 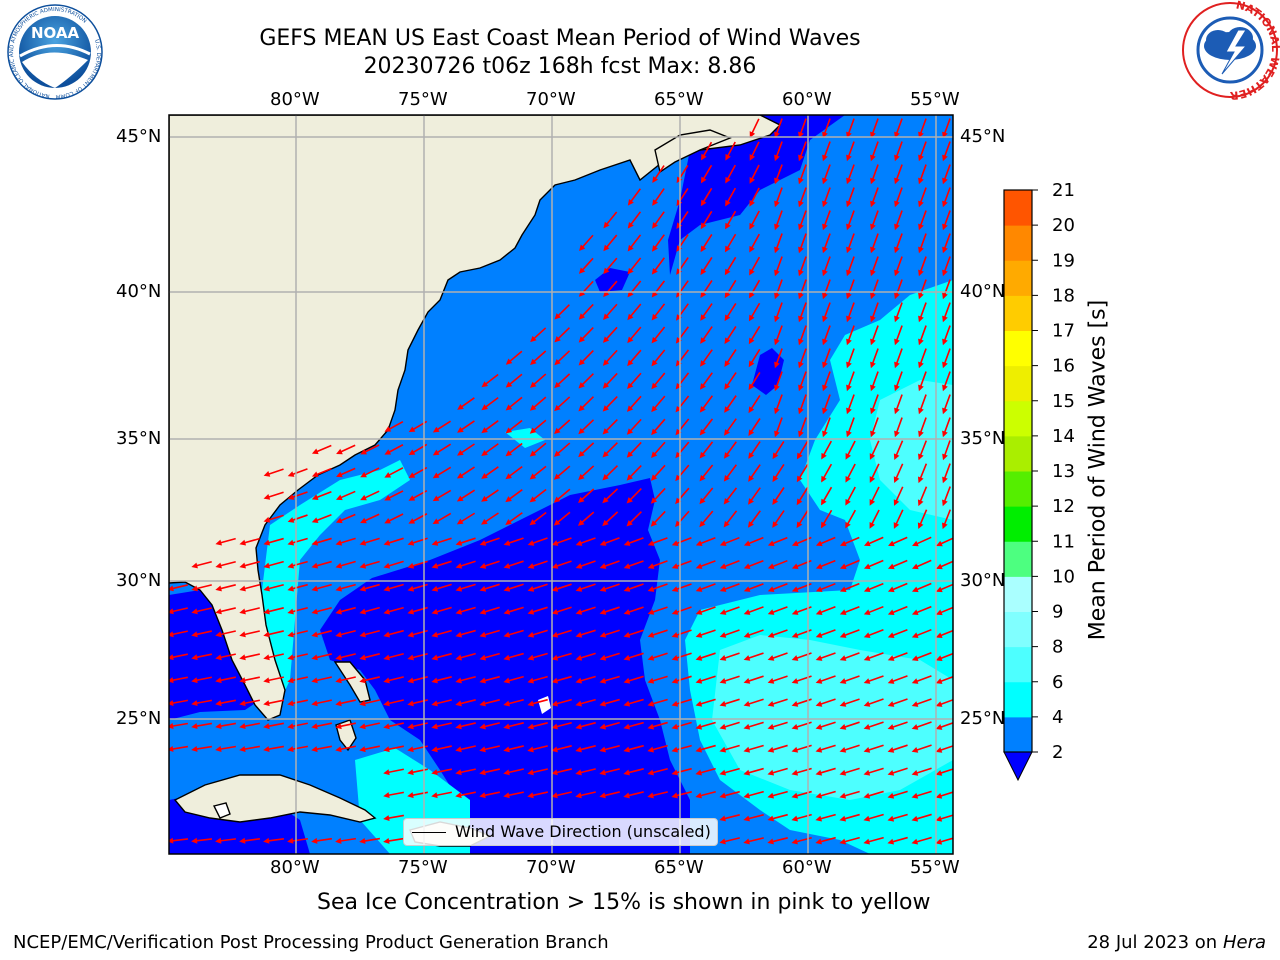 What do you see at coordinates (1057, 682) in the screenshot?
I see `colorbar-tick-label: 6` at bounding box center [1057, 682].